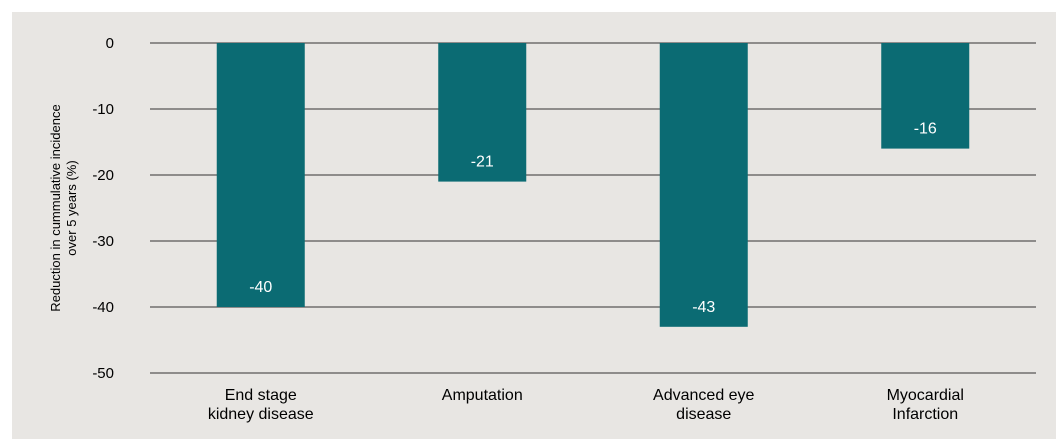  Describe the element at coordinates (103, 373) in the screenshot. I see `y-tick-label: -50` at that location.